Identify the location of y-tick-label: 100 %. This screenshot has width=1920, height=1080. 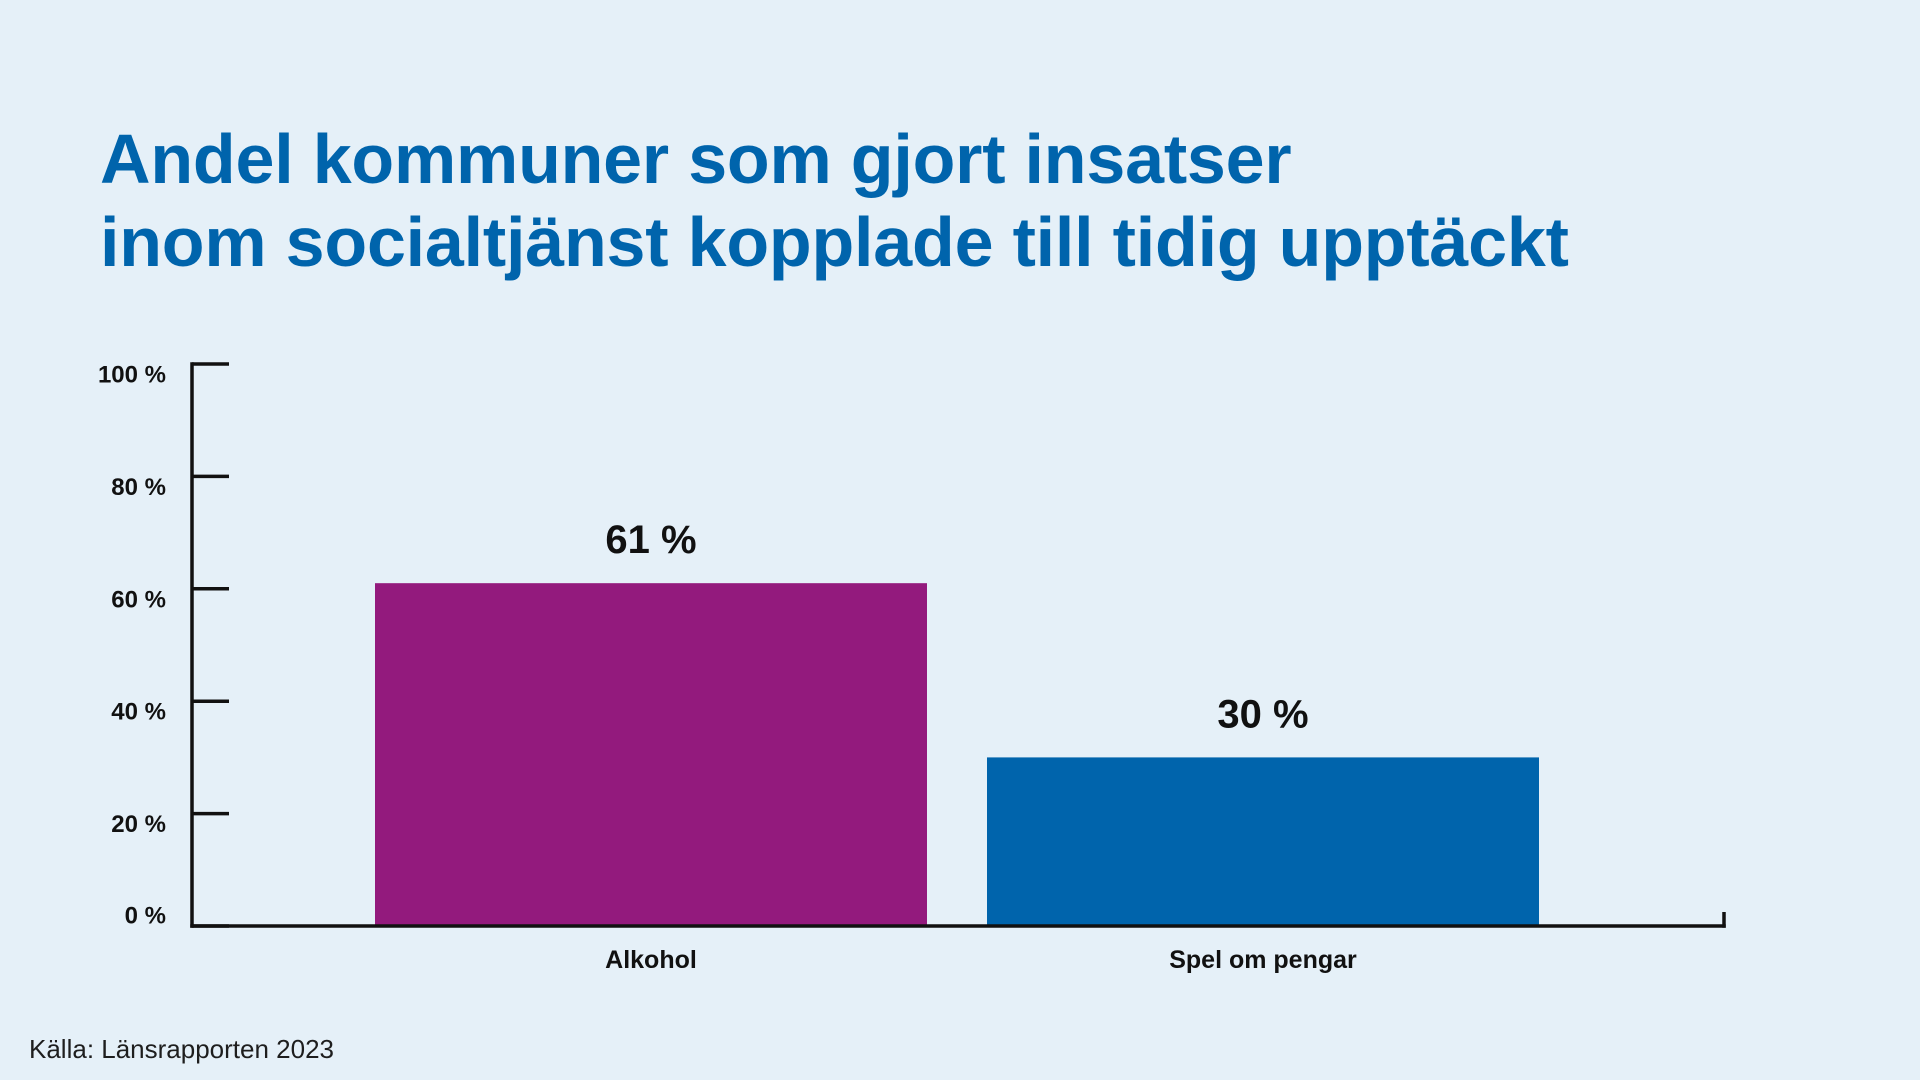
(132, 375).